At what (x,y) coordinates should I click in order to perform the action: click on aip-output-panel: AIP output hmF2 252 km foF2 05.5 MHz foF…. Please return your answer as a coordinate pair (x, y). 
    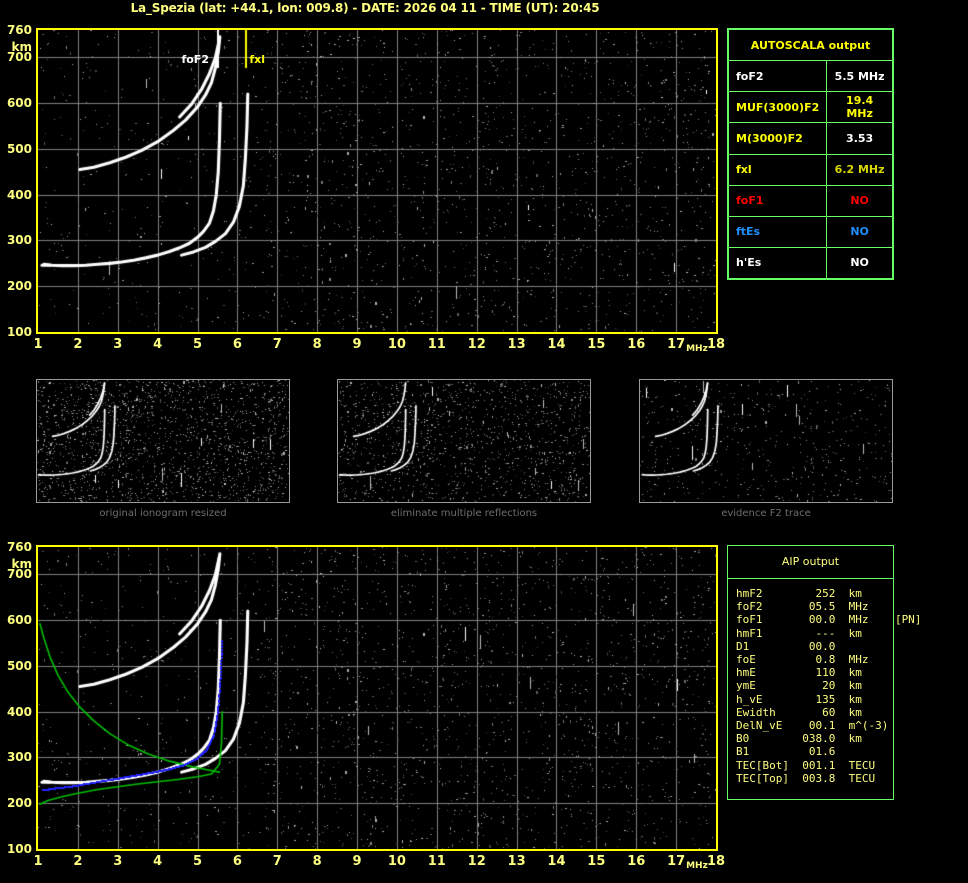
    Looking at the image, I should click on (824, 672).